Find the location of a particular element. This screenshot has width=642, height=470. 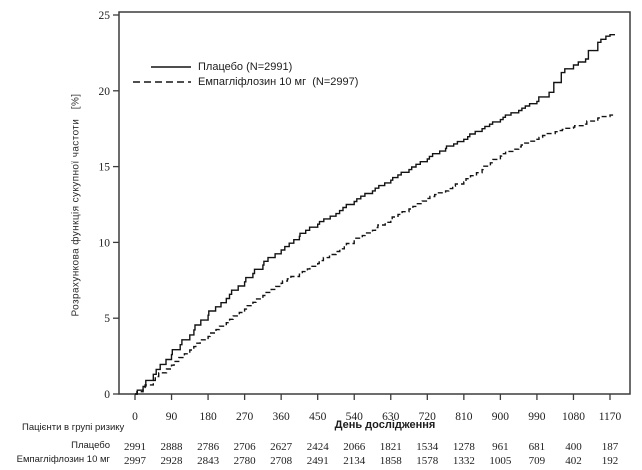

x-tick-label: 990 is located at coordinates (537, 417).